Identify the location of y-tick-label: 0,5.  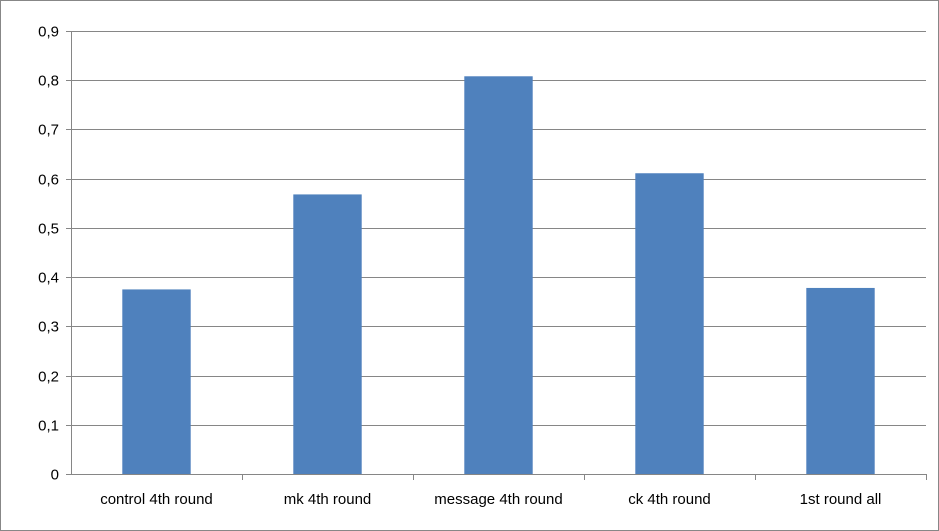
(48, 229).